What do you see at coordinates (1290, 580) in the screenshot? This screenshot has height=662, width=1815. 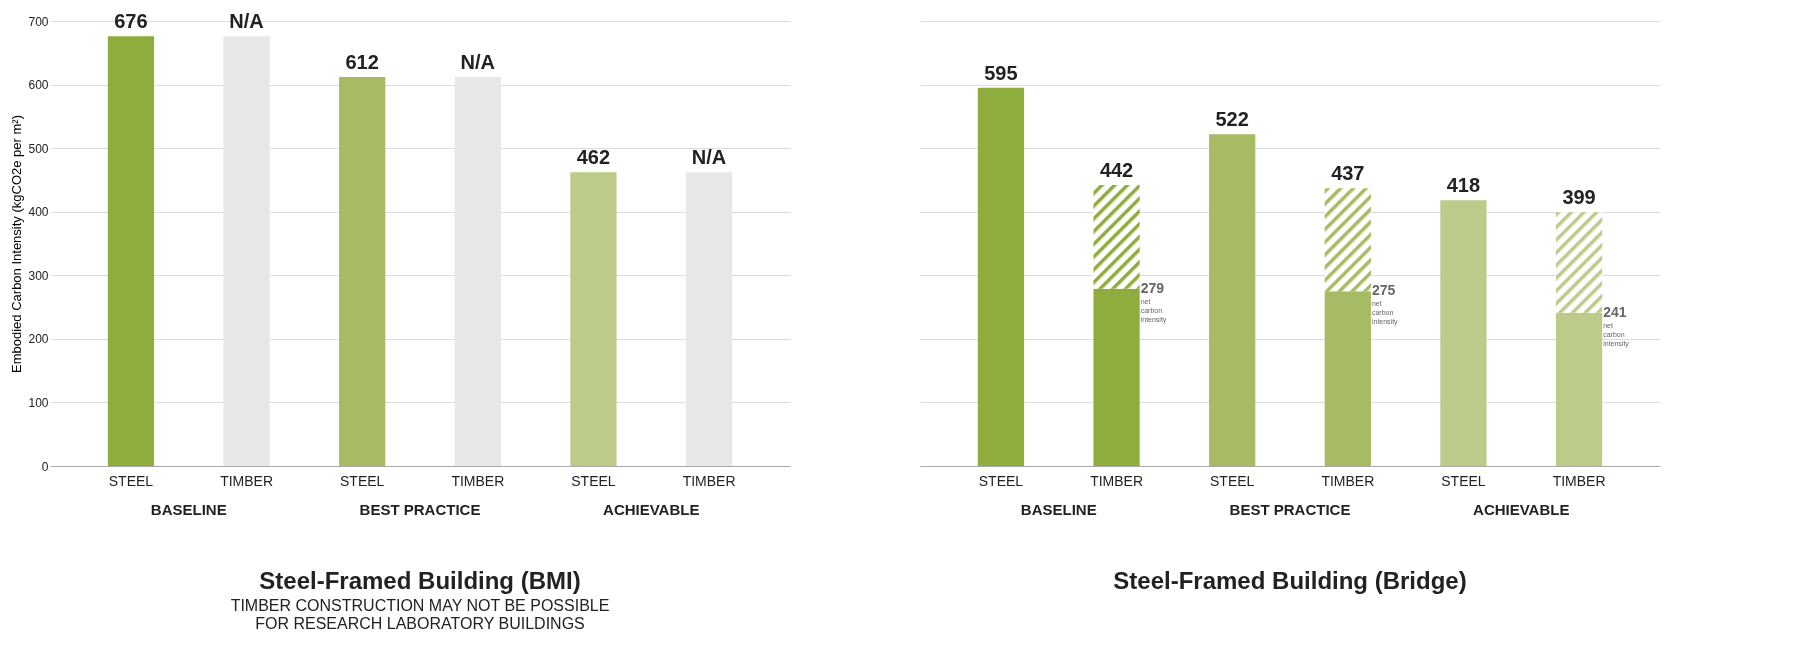 I see `text: Steel-Framed Building (Bridge)` at bounding box center [1290, 580].